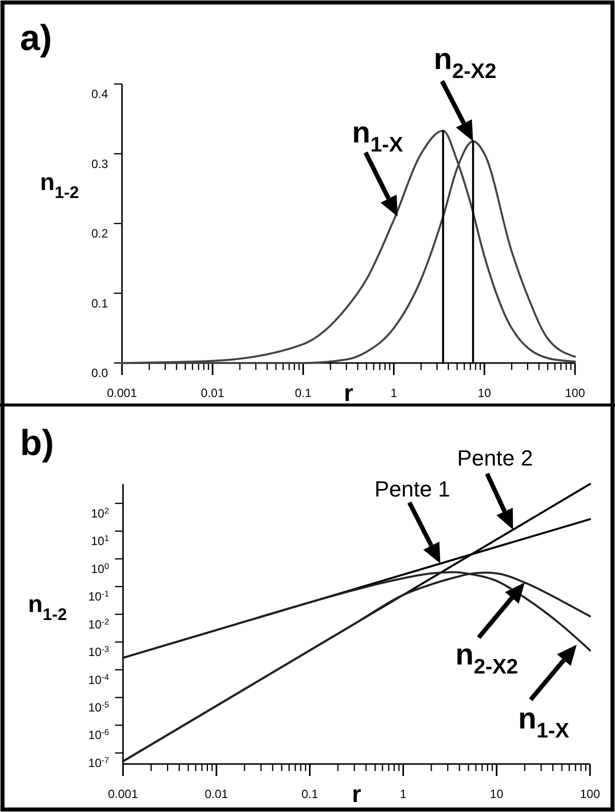 This screenshot has height=812, width=615. What do you see at coordinates (99, 94) in the screenshot?
I see `y-tick-label: 0.4` at bounding box center [99, 94].